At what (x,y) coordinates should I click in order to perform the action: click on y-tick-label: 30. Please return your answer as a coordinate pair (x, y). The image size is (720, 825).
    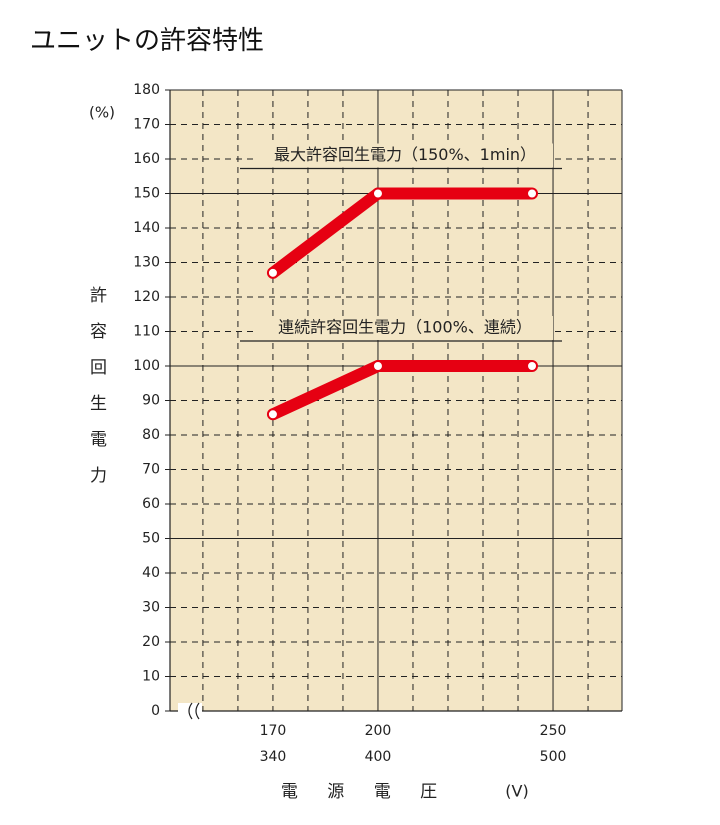
    Looking at the image, I should click on (151, 608).